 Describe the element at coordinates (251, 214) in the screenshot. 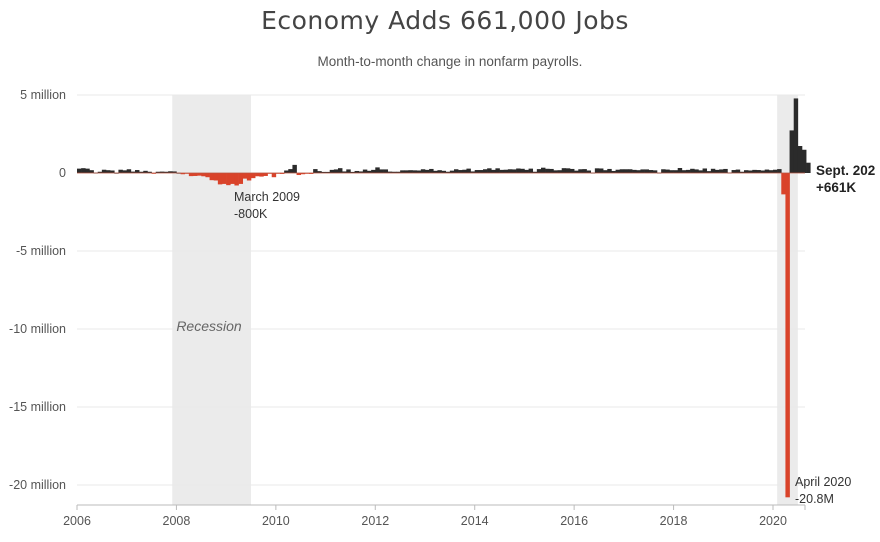

I see `march-2009-annotation-value: -800K` at that location.